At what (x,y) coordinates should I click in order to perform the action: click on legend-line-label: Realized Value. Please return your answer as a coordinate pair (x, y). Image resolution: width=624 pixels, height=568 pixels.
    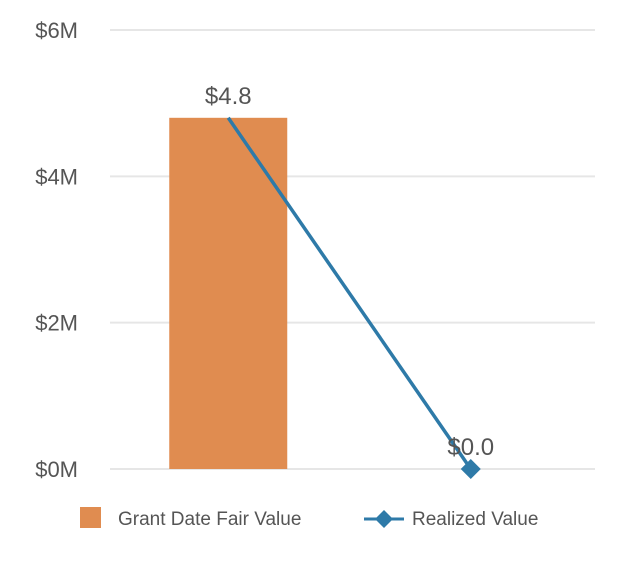
    Looking at the image, I should click on (475, 519).